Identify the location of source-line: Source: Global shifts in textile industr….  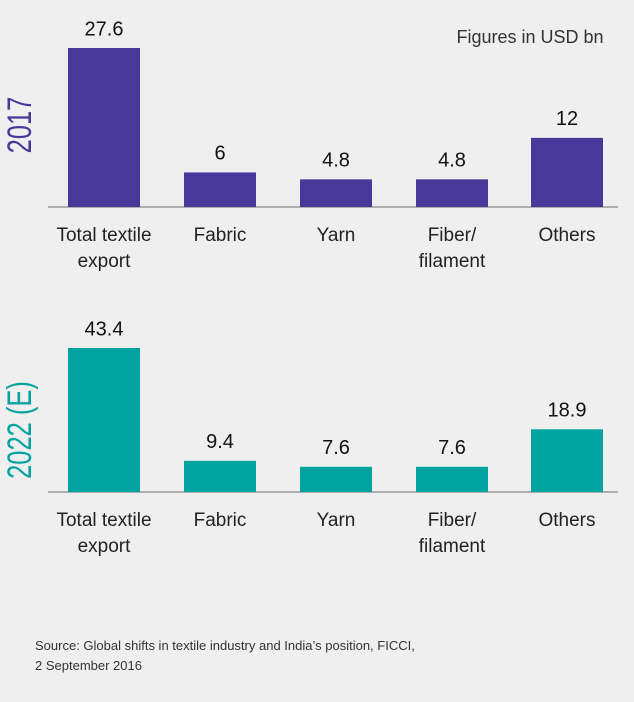
(225, 645).